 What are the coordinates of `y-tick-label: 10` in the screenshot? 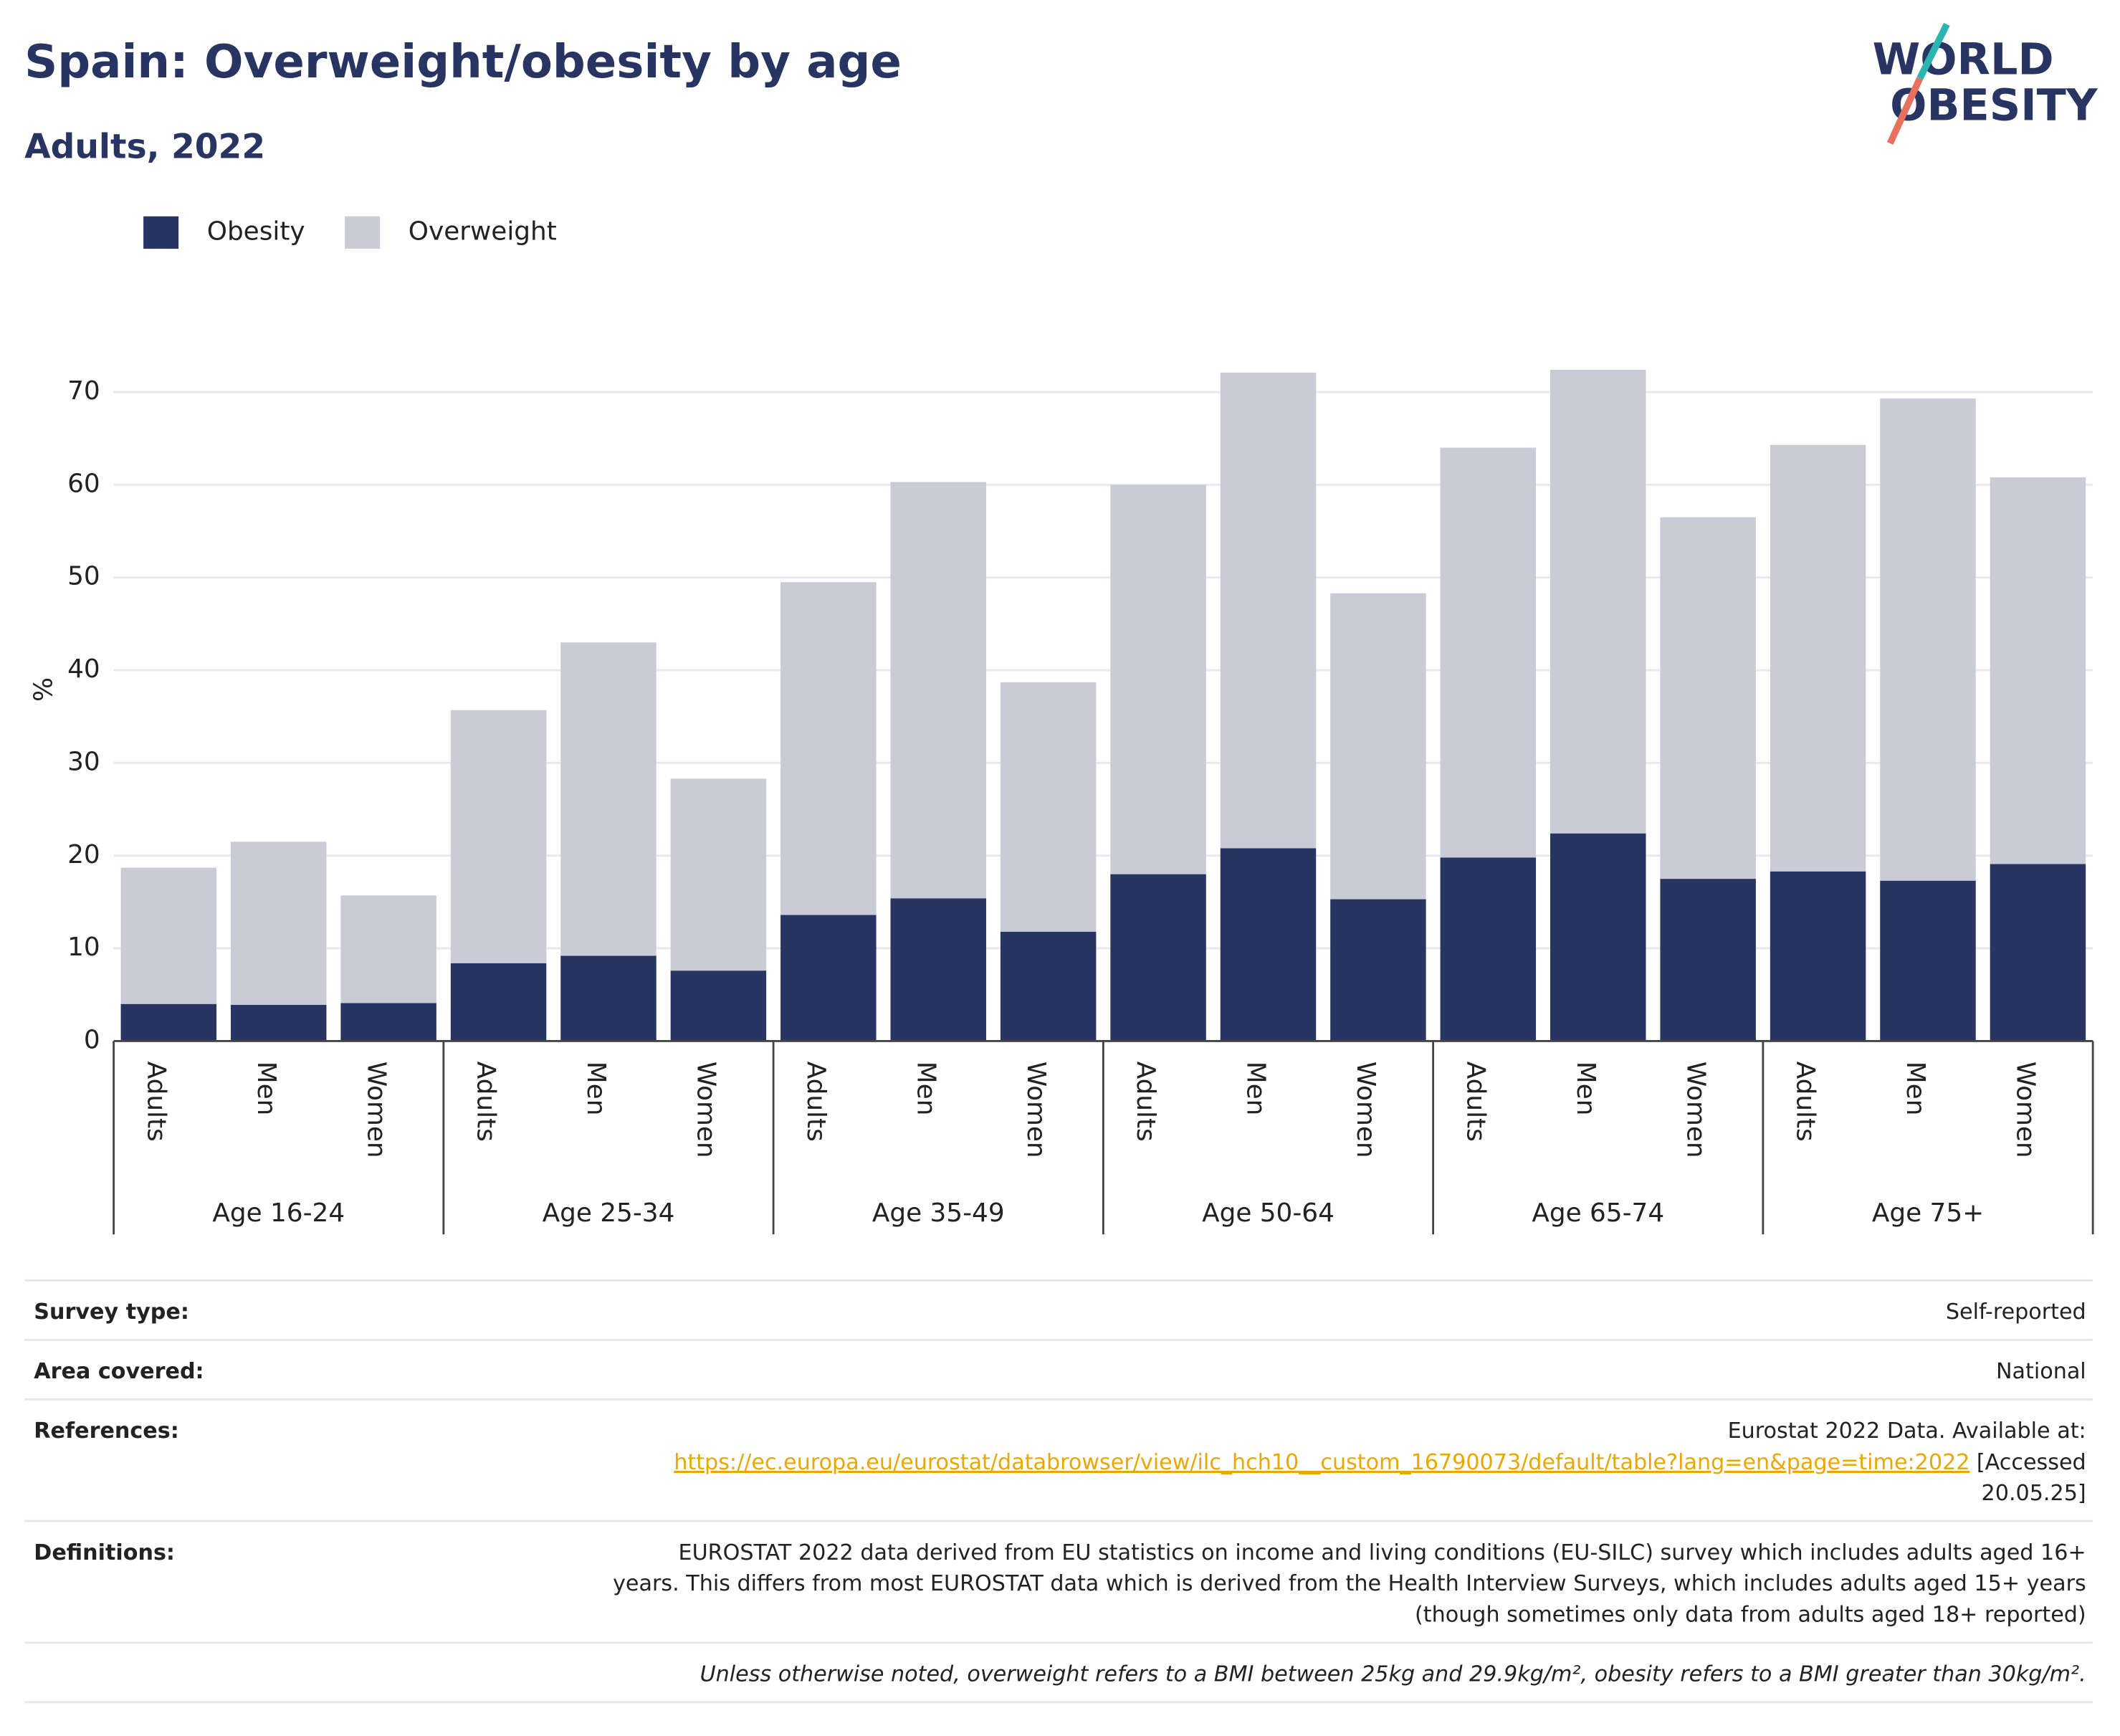 It's located at (84, 948).